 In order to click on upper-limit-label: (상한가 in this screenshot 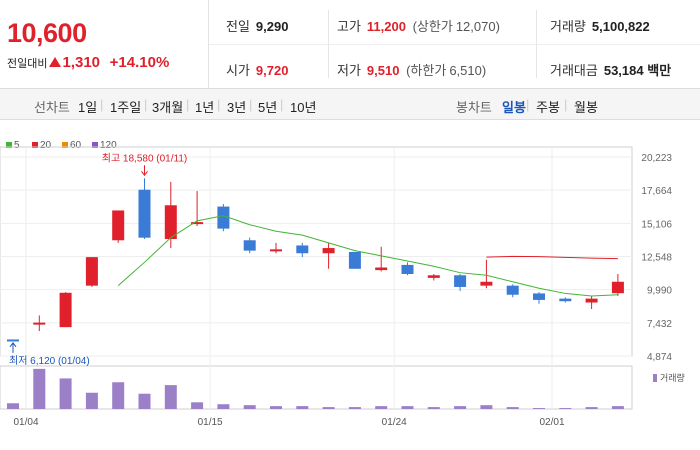, I will do `click(432, 26)`.